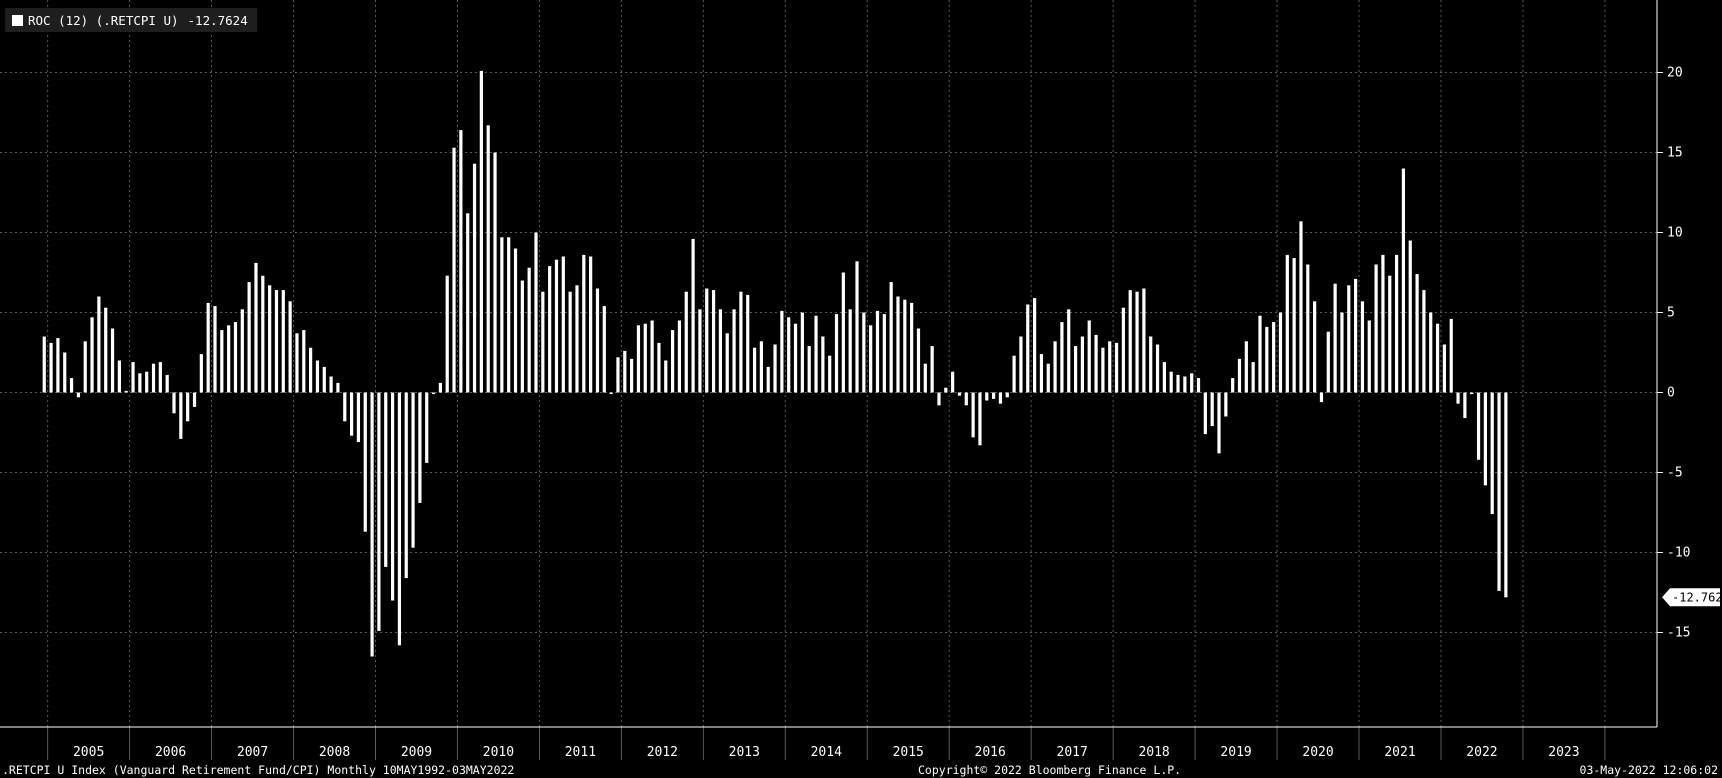 This screenshot has width=1722, height=778. Describe the element at coordinates (217, 20) in the screenshot. I see `legend-value: -12.7624` at that location.